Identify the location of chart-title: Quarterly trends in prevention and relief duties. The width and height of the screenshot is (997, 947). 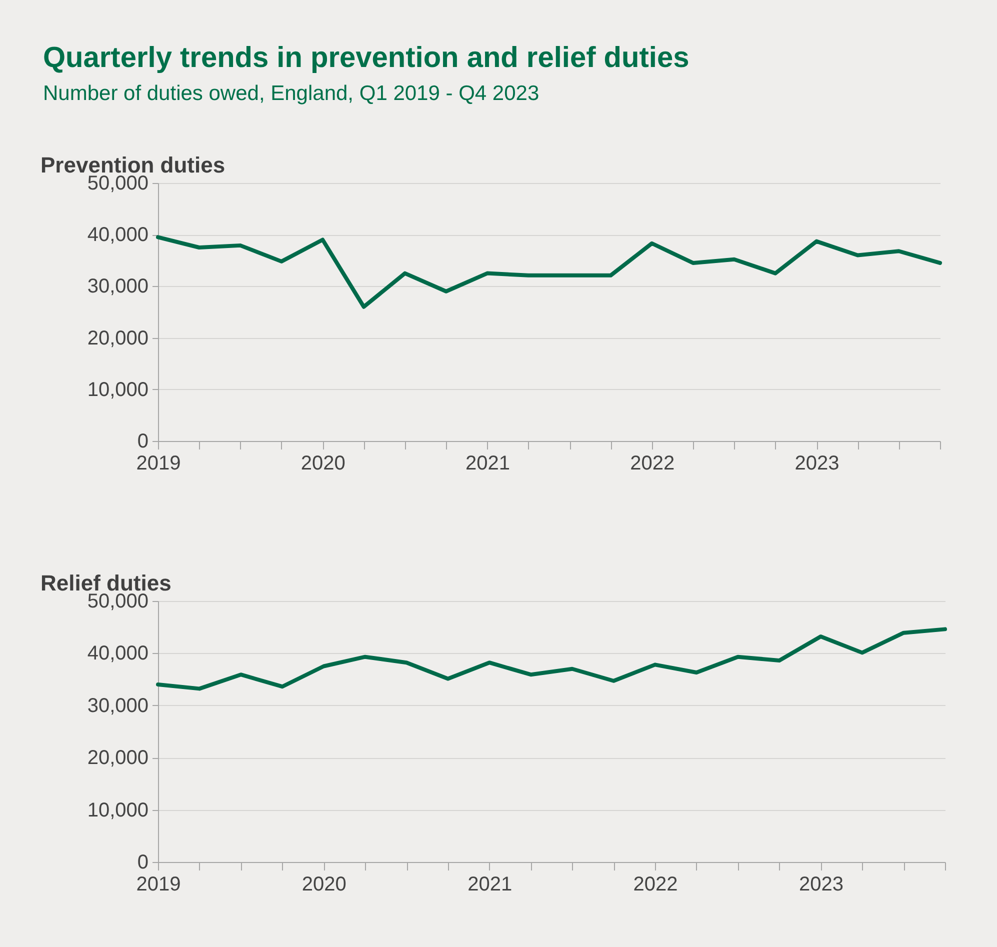
(366, 58).